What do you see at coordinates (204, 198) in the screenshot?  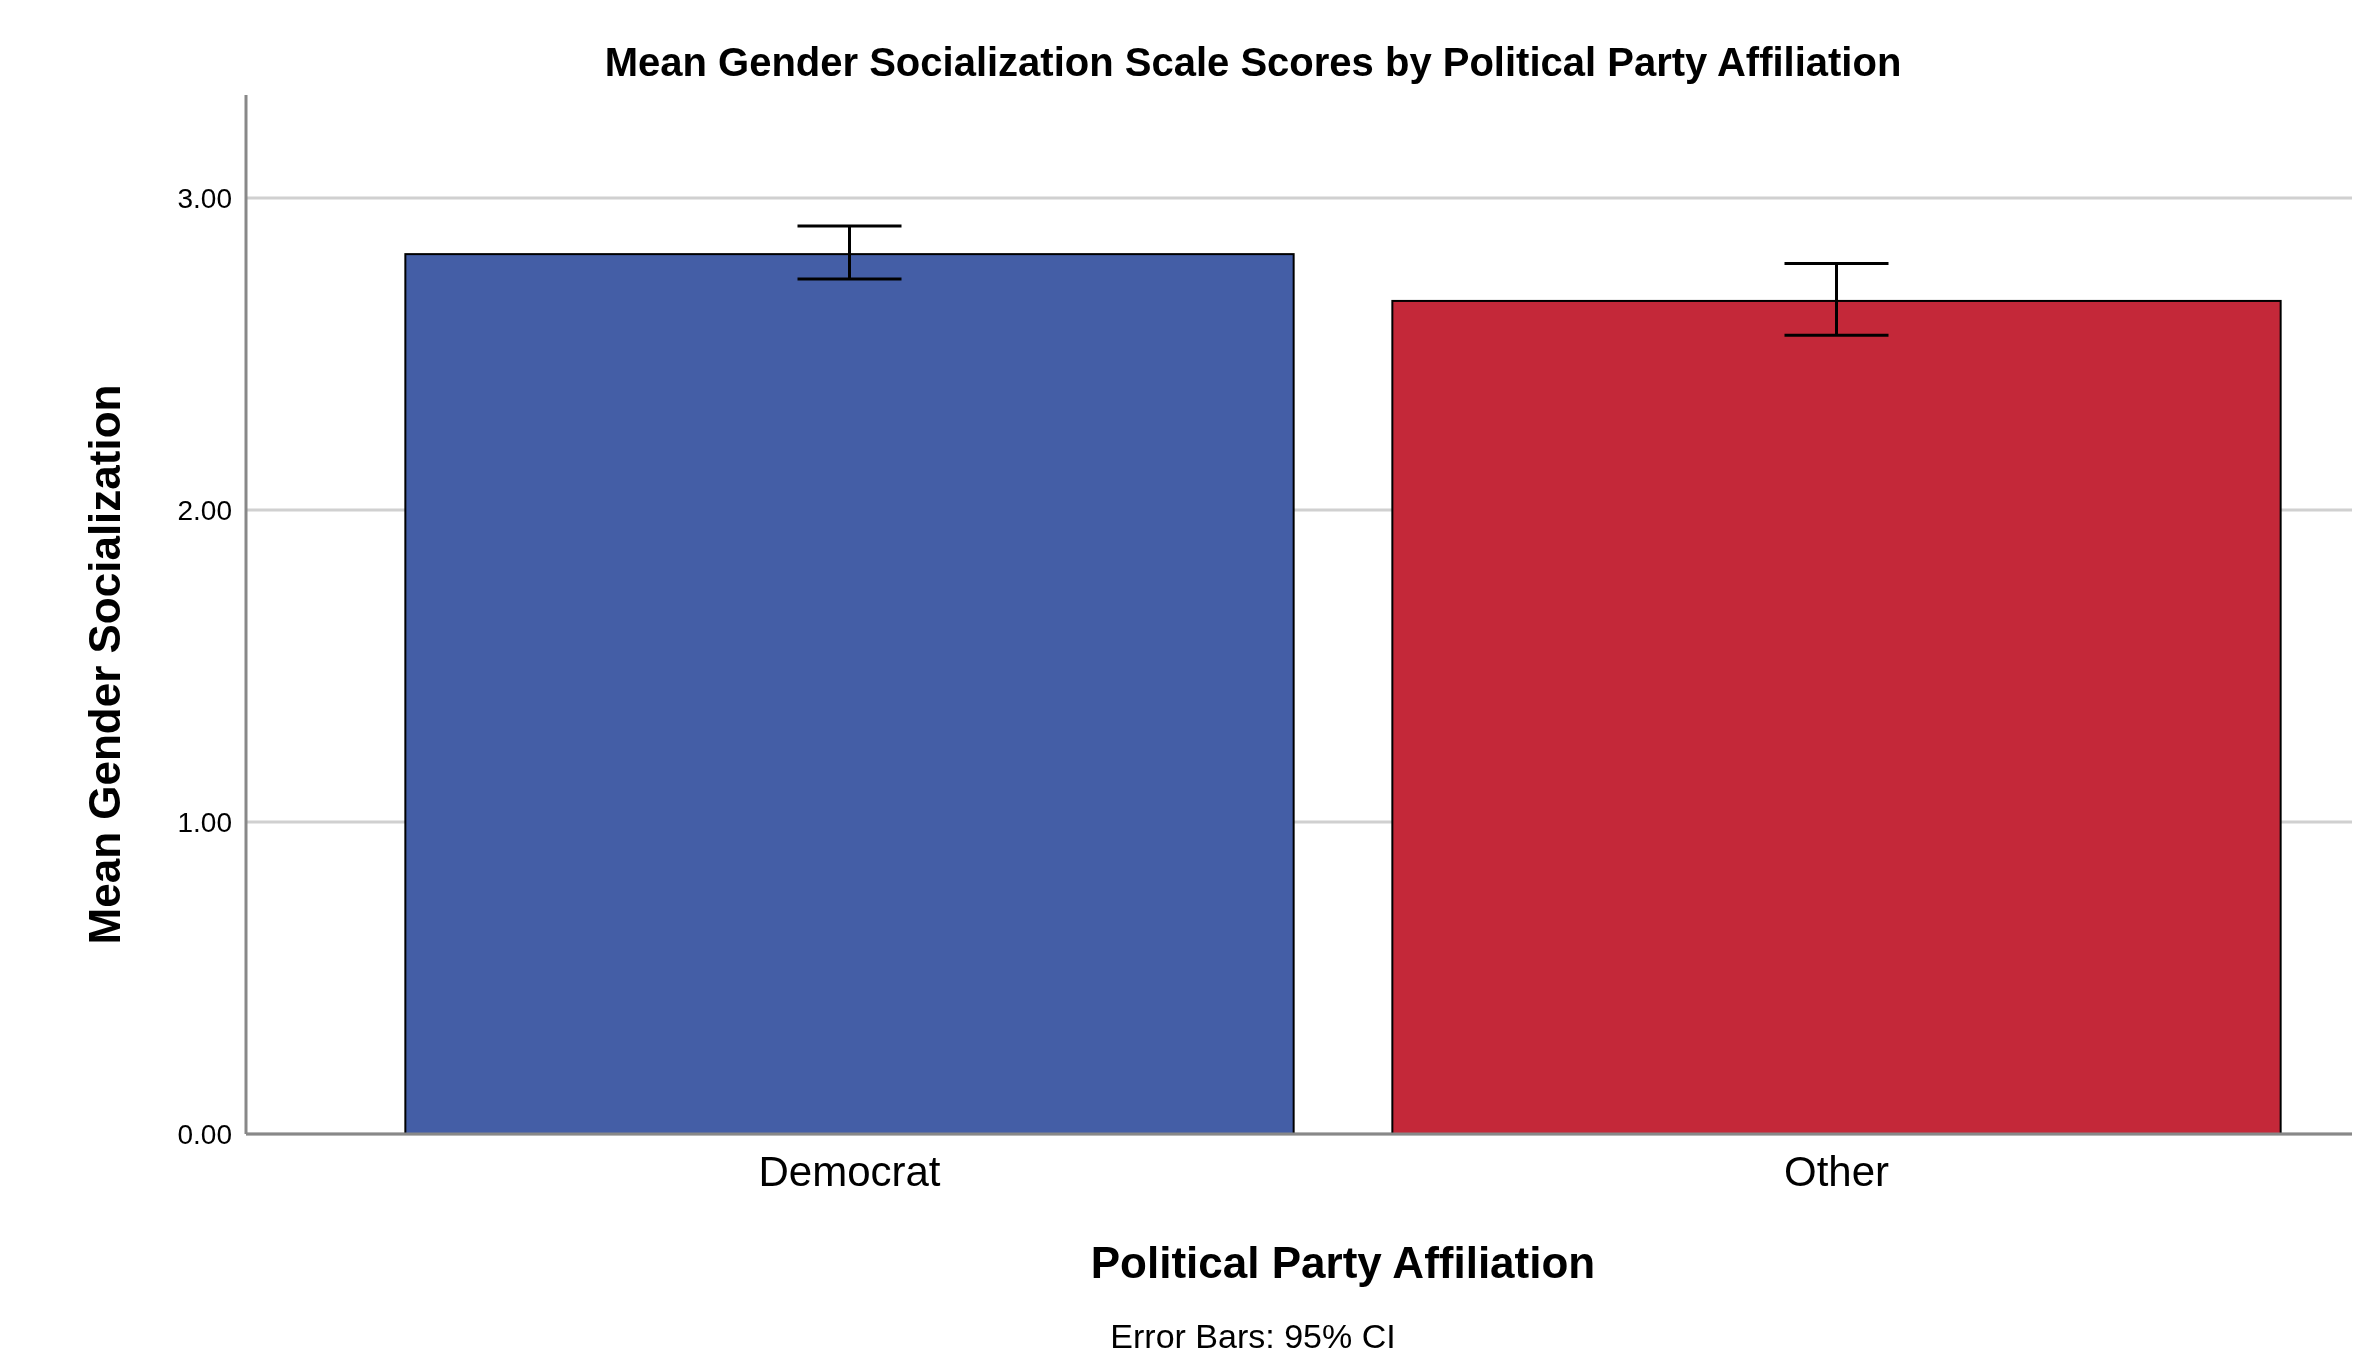 I see `y-tick-label: 3.00` at bounding box center [204, 198].